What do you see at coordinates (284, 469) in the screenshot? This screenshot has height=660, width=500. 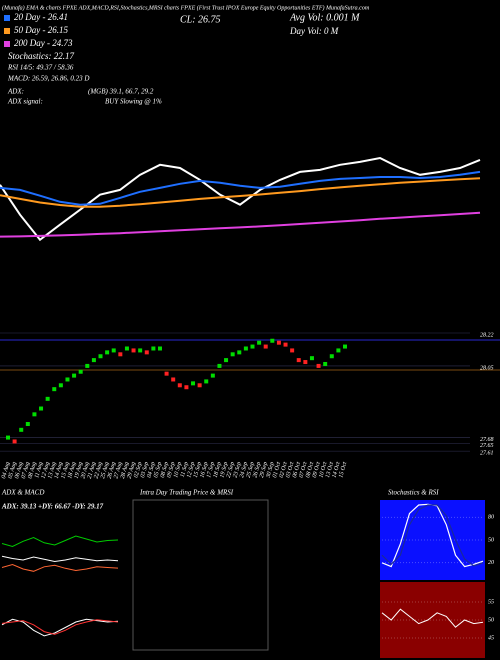 I see `x-tick-label: 02 Oct` at bounding box center [284, 469].